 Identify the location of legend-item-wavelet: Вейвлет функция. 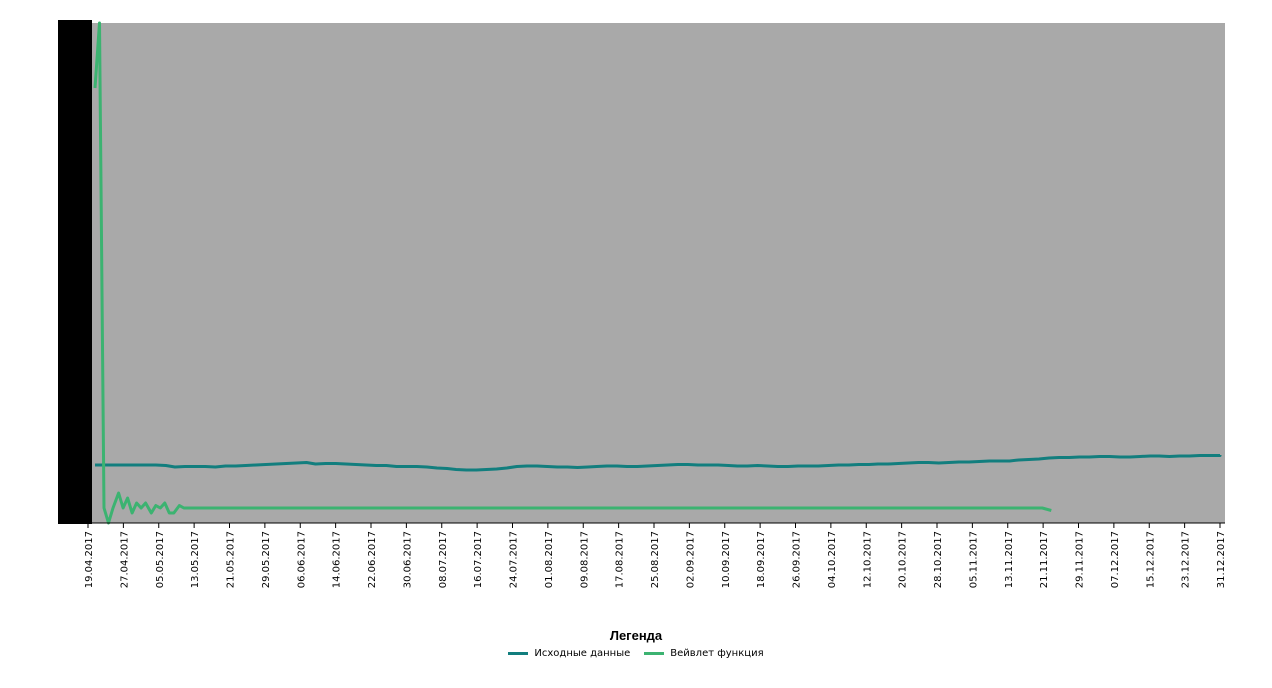
(704, 653).